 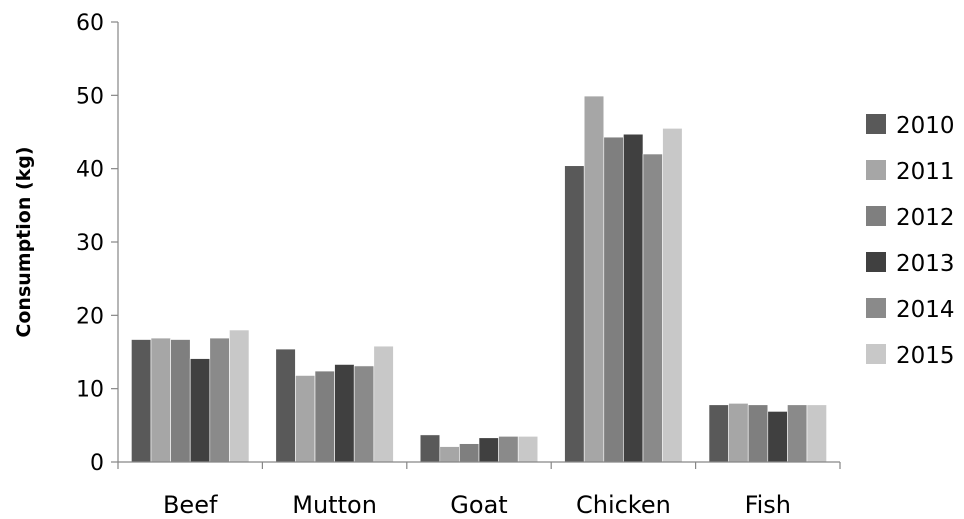 What do you see at coordinates (97, 463) in the screenshot?
I see `y-tick-label: 0` at bounding box center [97, 463].